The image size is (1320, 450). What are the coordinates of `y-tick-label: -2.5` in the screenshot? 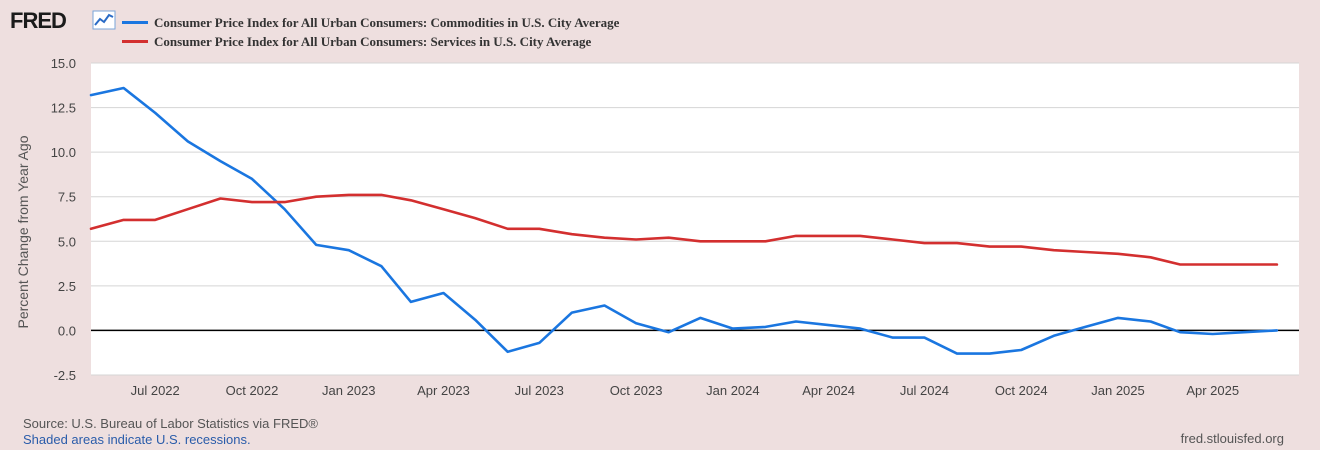 It's located at (65, 375).